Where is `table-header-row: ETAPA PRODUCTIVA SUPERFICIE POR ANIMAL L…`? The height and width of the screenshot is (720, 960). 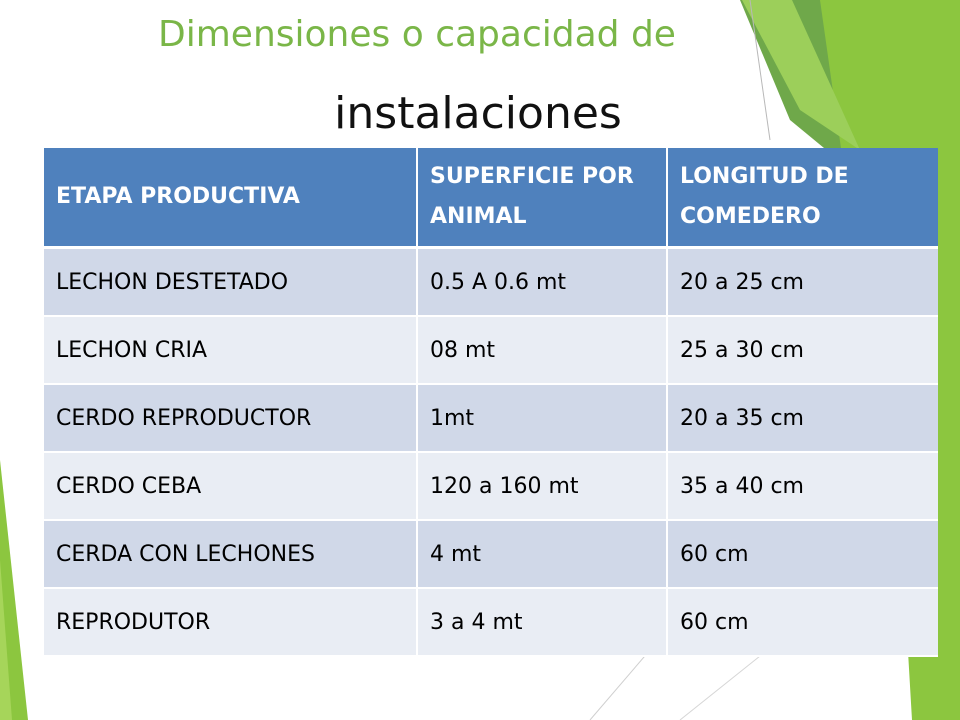
table-header-row: ETAPA PRODUCTIVA SUPERFICIE POR ANIMAL L… is located at coordinates (491, 198).